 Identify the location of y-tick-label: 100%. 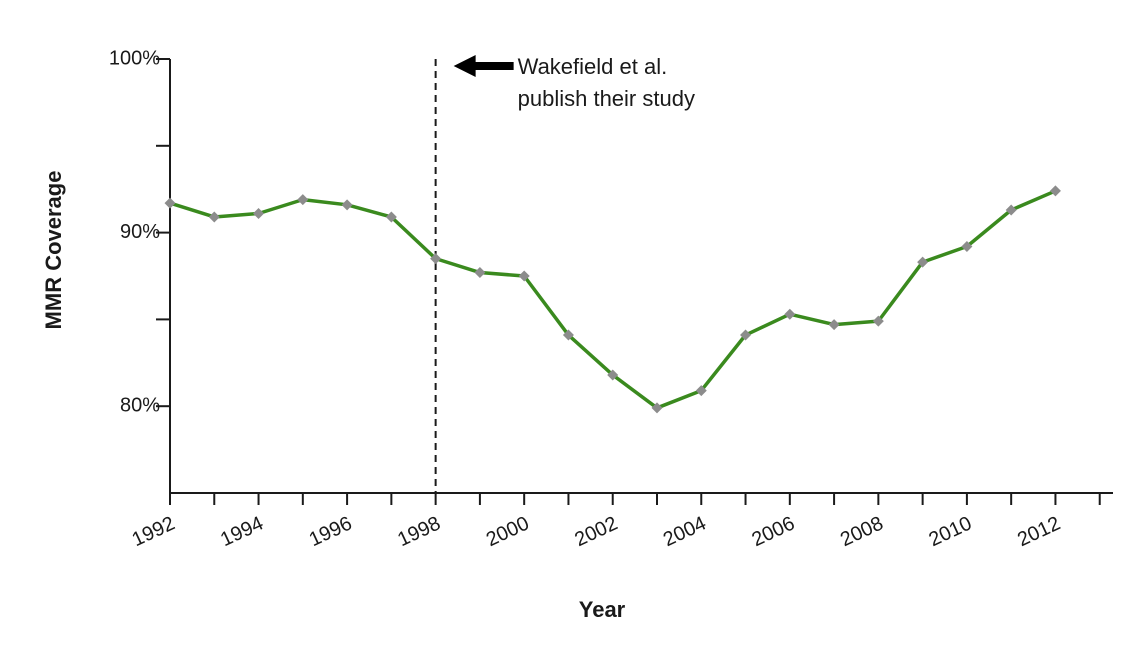
(134, 58).